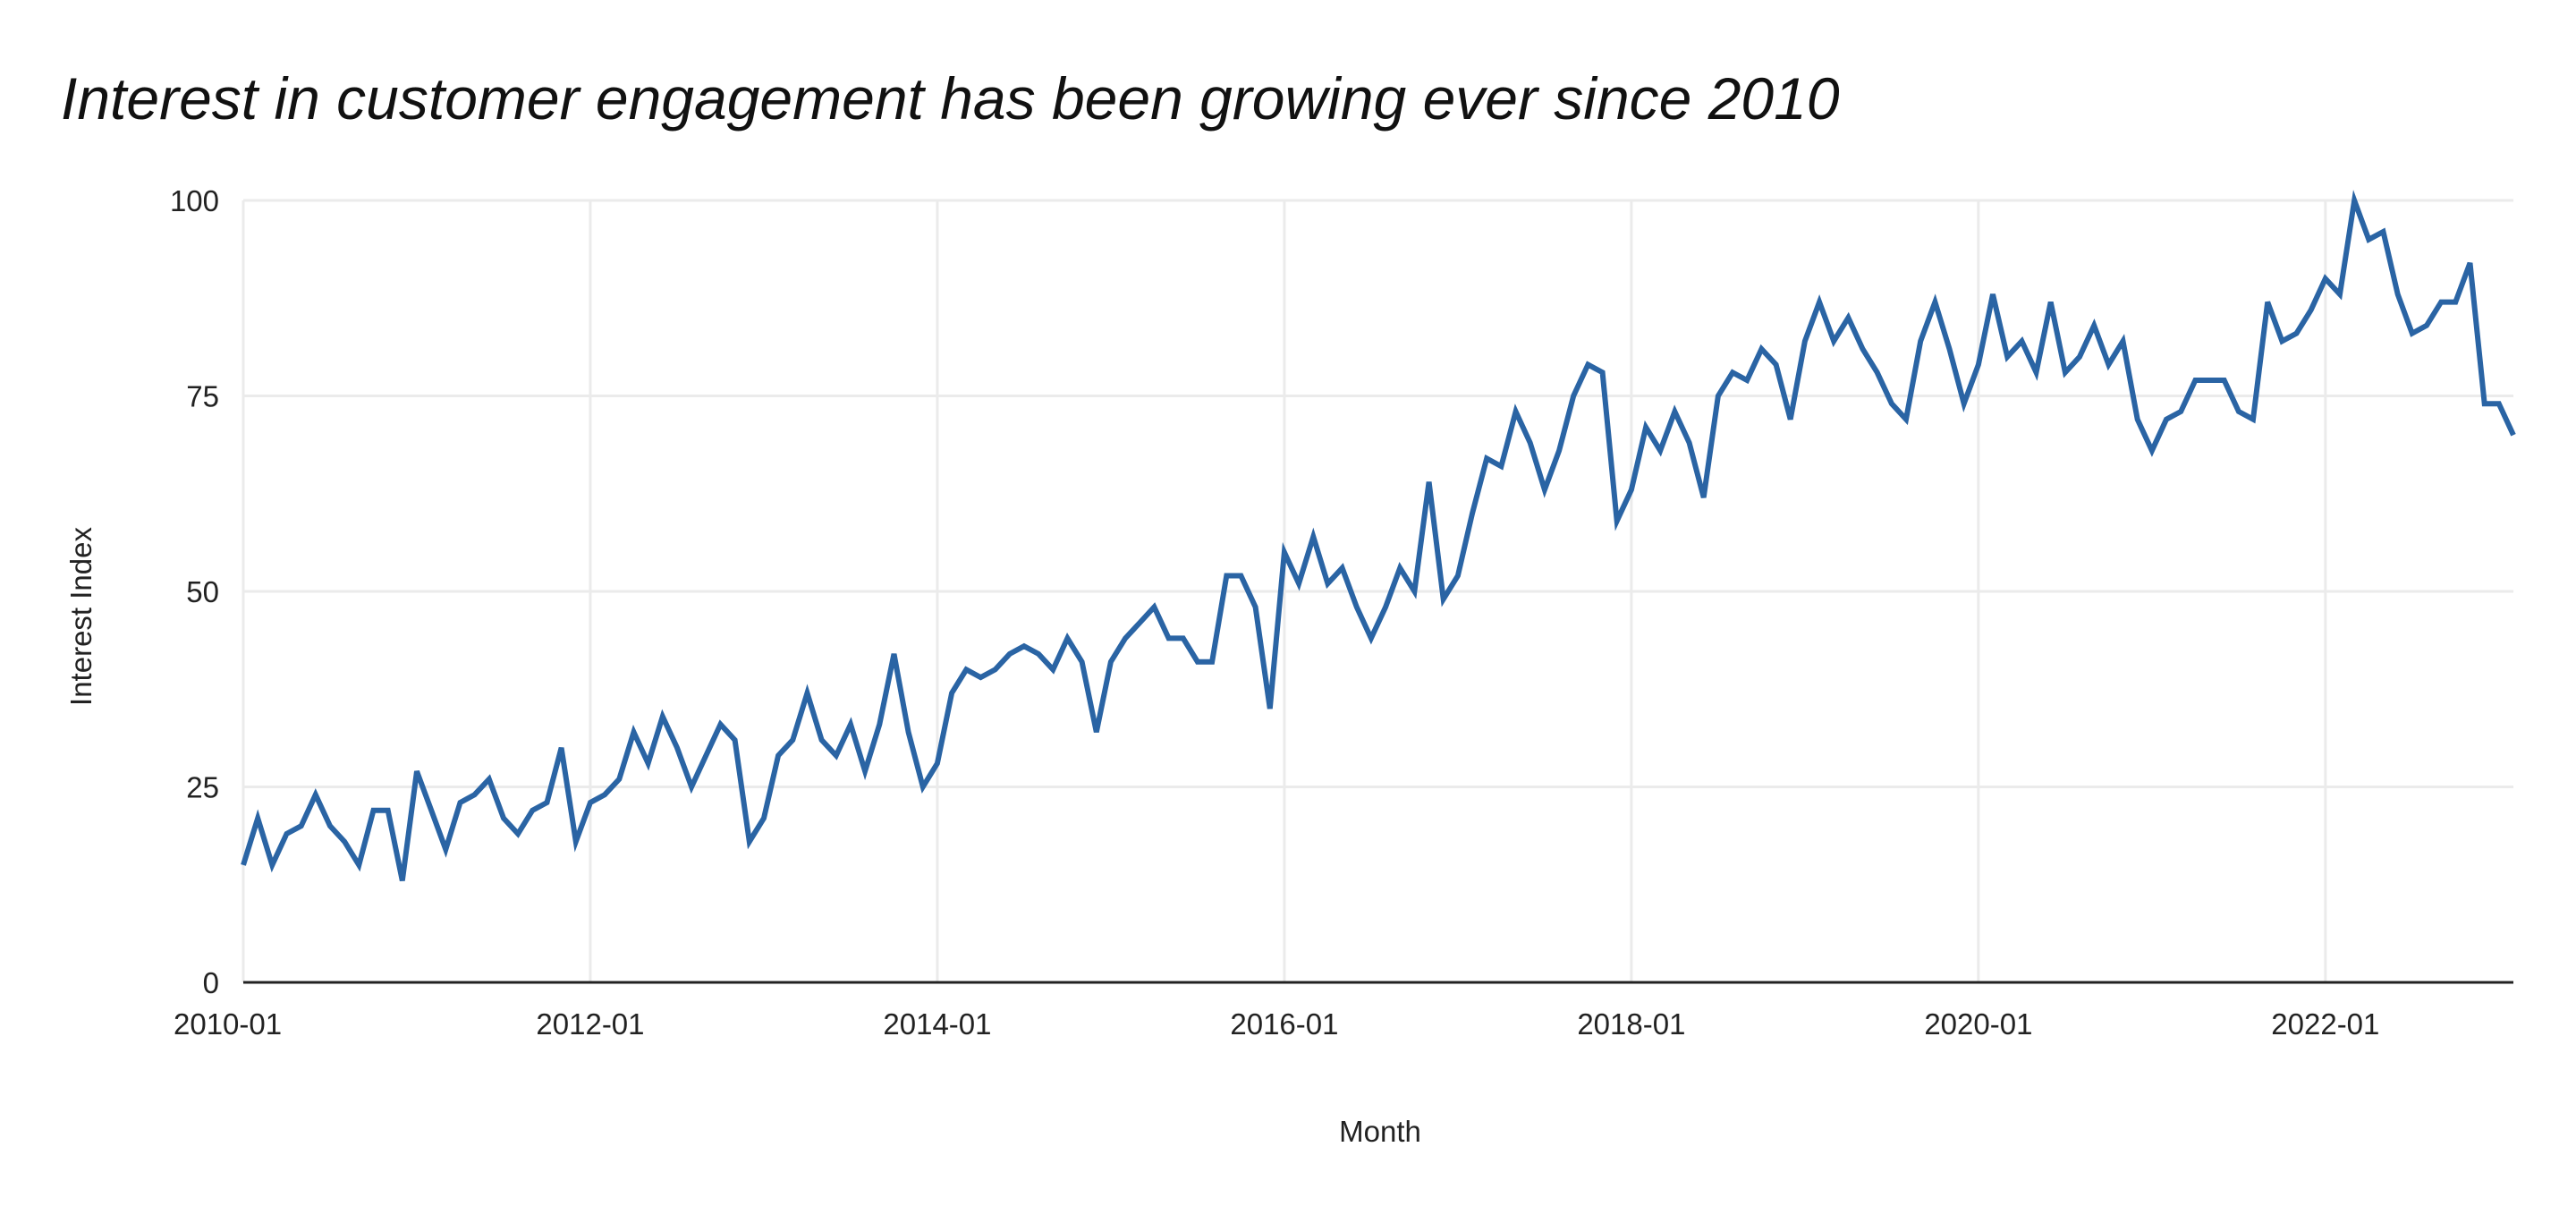 Image resolution: width=2576 pixels, height=1215 pixels. What do you see at coordinates (211, 982) in the screenshot?
I see `y-tick-label: 0` at bounding box center [211, 982].